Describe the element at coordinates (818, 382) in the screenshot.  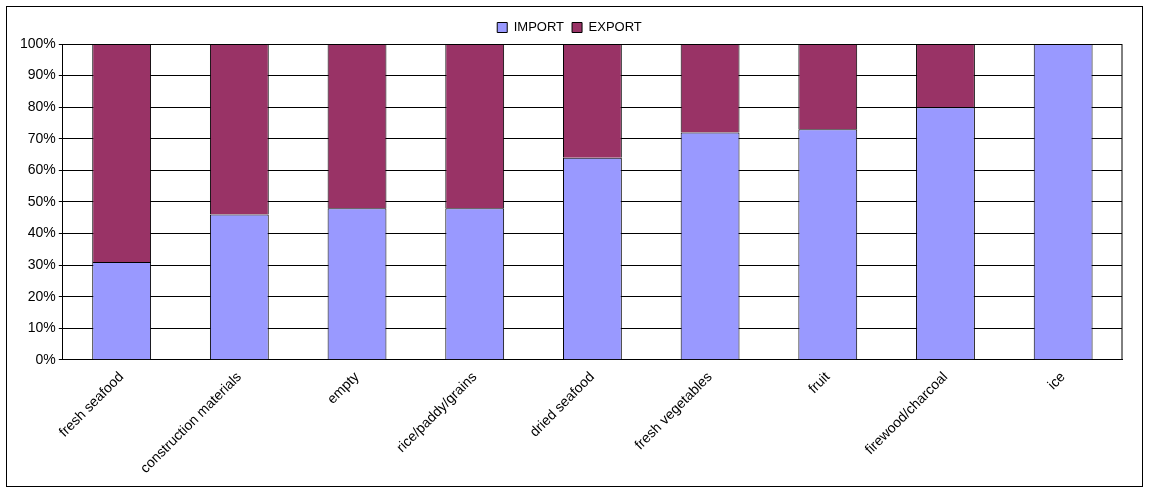
I see `x-tick-label: fruit` at that location.